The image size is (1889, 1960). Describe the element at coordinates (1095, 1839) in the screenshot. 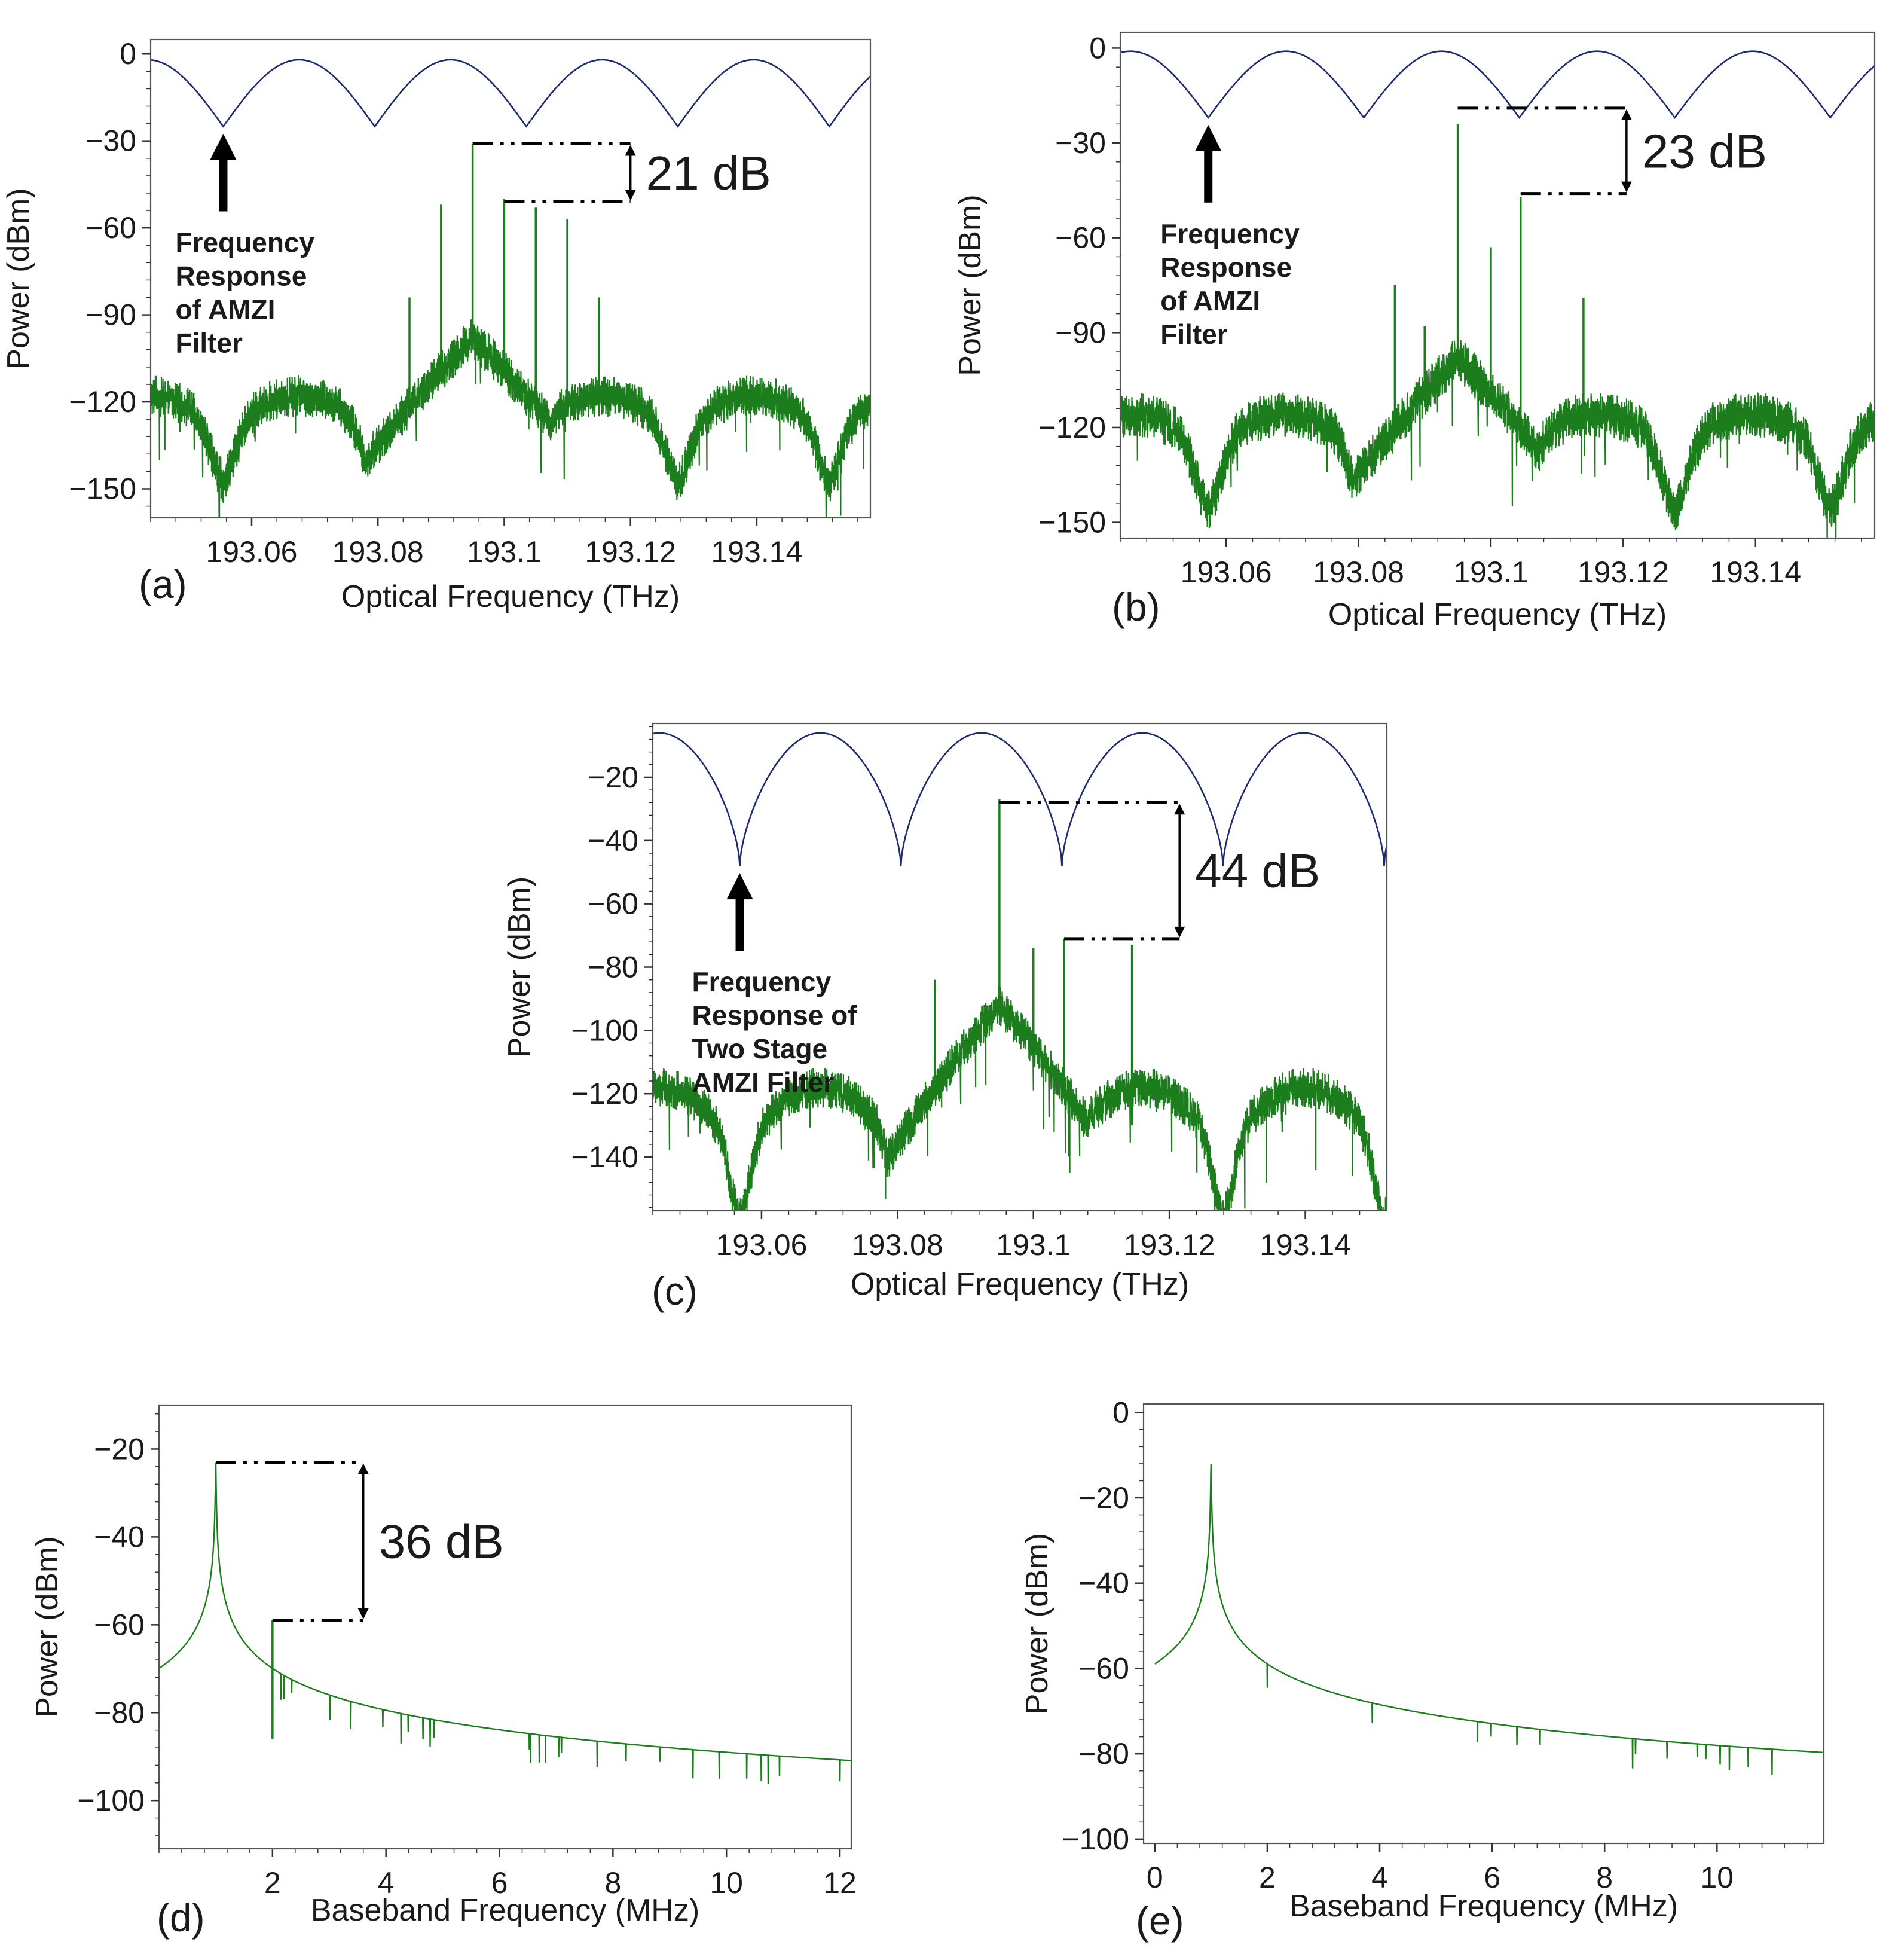

I see `panel-e-ytick-label: −100` at that location.